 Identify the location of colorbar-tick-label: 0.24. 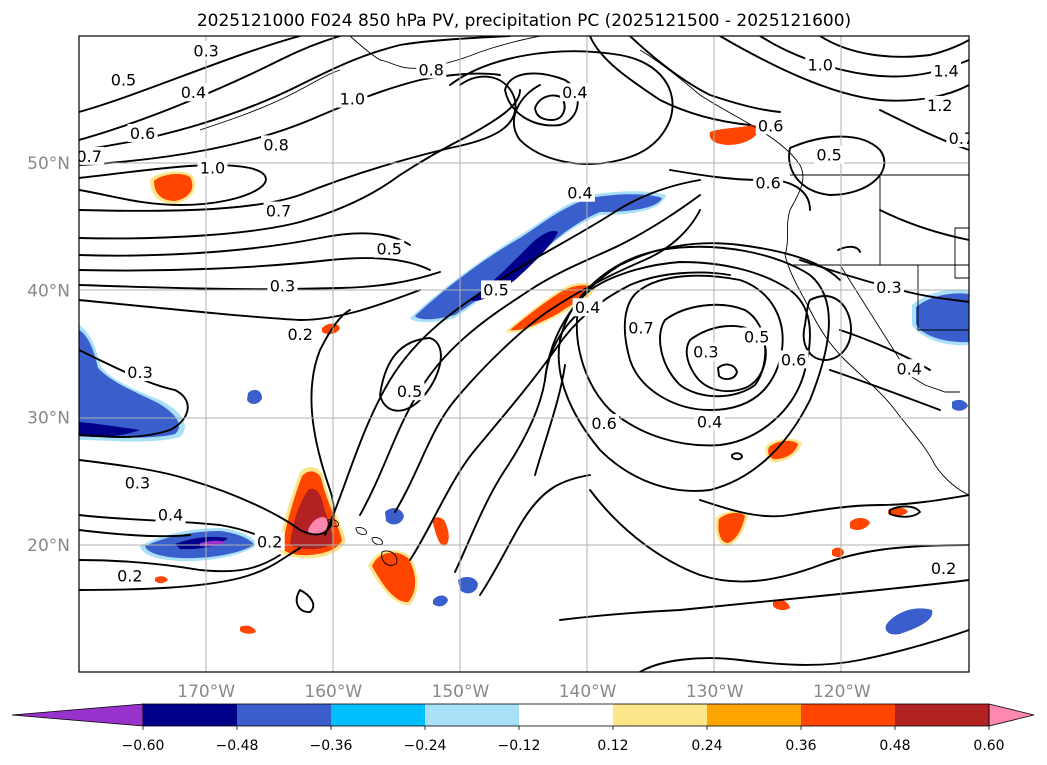
(706, 746).